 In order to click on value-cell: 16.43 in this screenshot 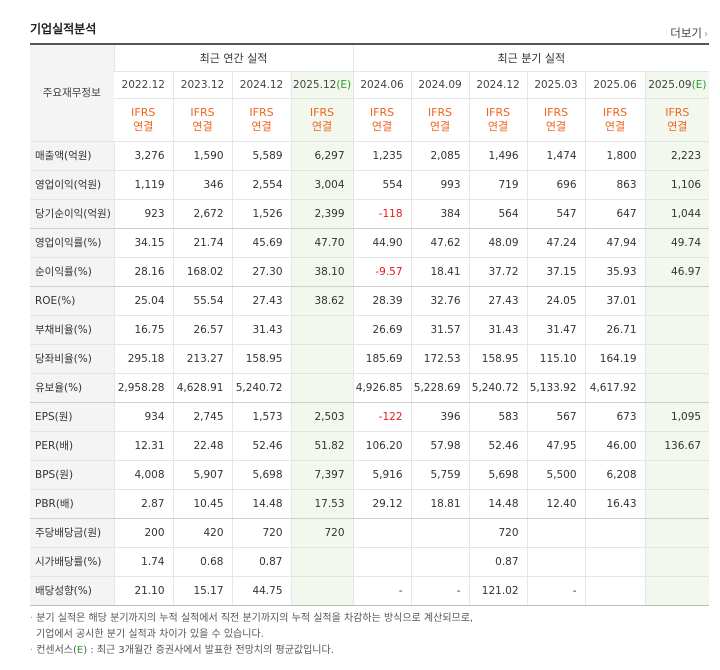, I will do `click(615, 504)`.